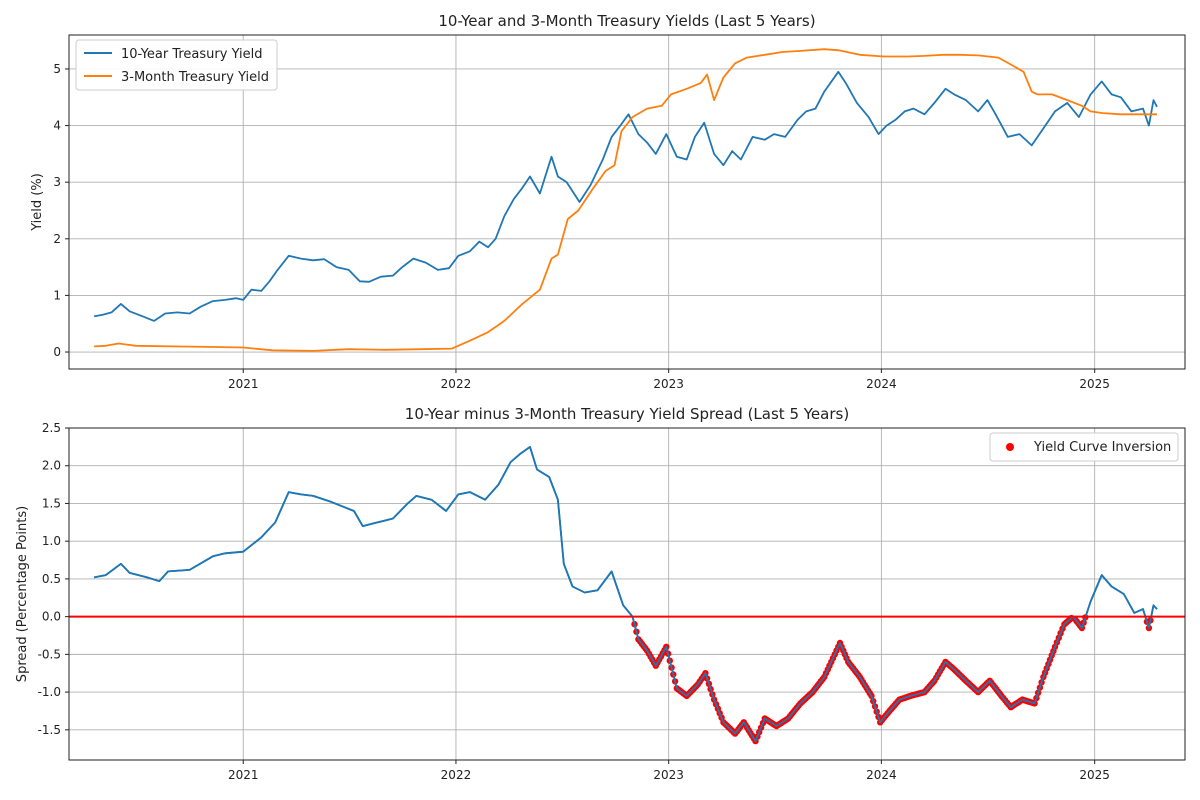 Image resolution: width=1200 pixels, height=800 pixels. I want to click on y-tick-label: 0, so click(57, 352).